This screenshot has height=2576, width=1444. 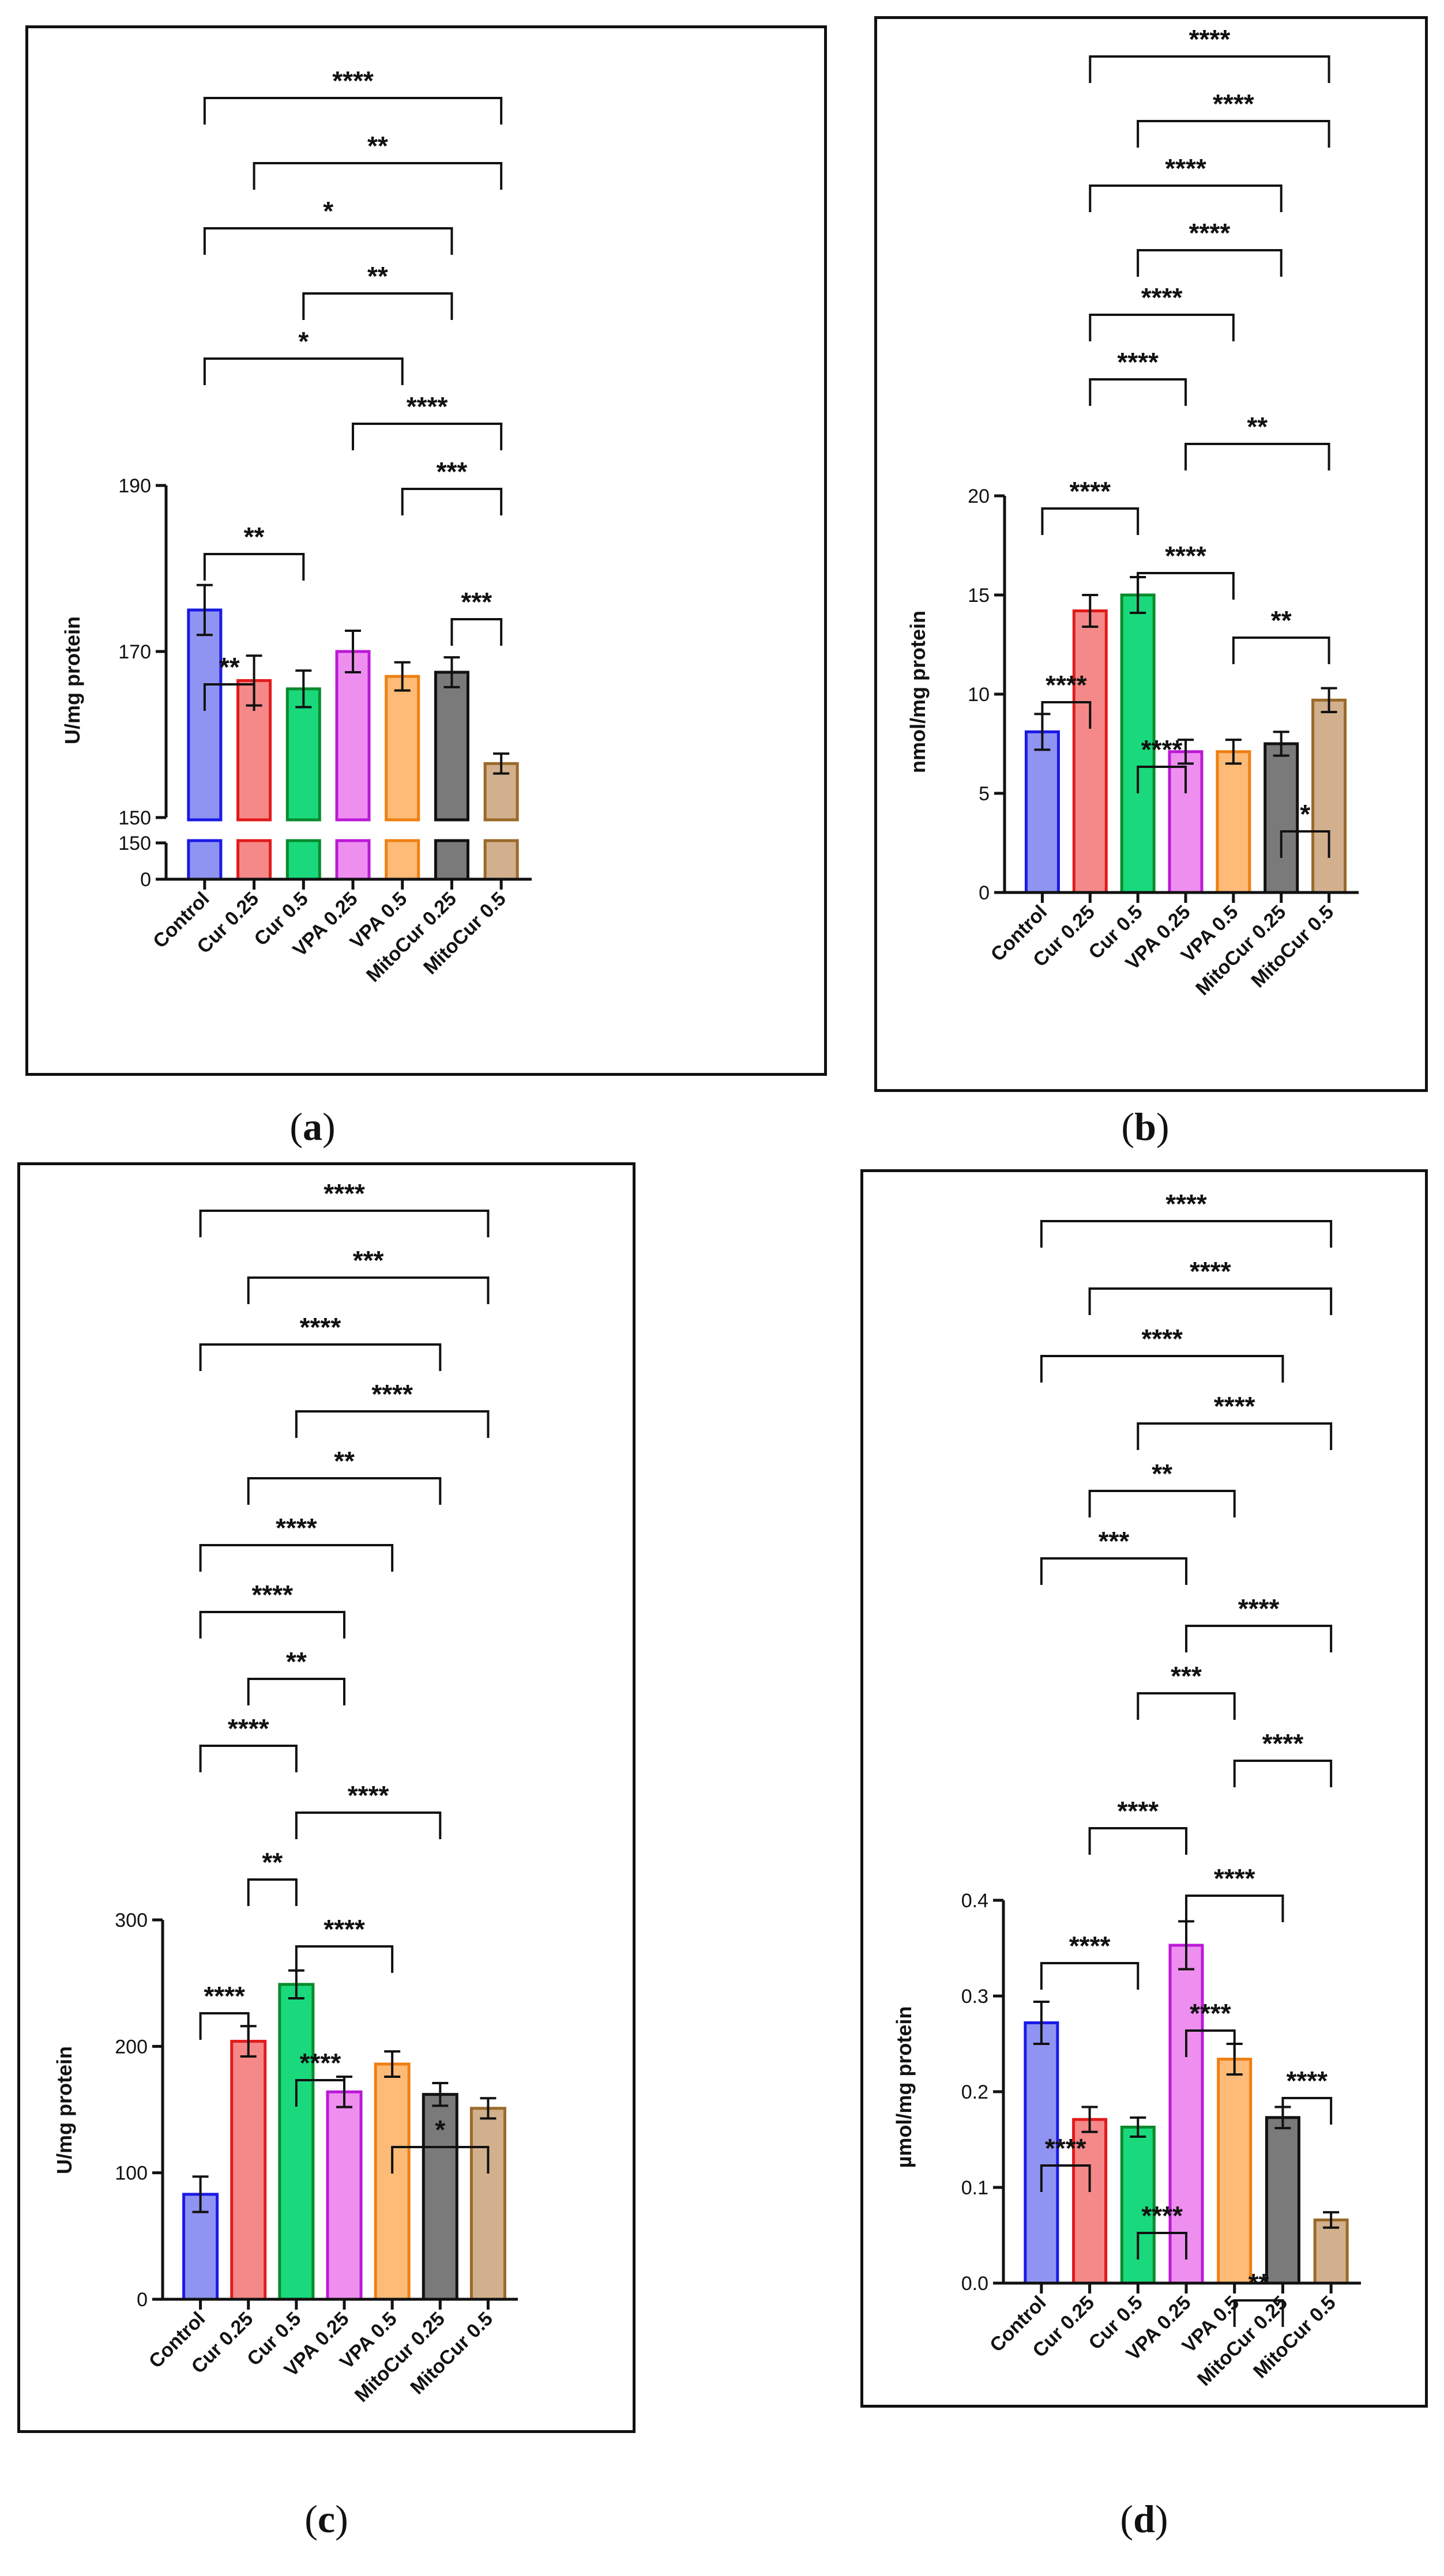 I want to click on panel-d-y-tick-label-4: 0.4, so click(x=975, y=1901).